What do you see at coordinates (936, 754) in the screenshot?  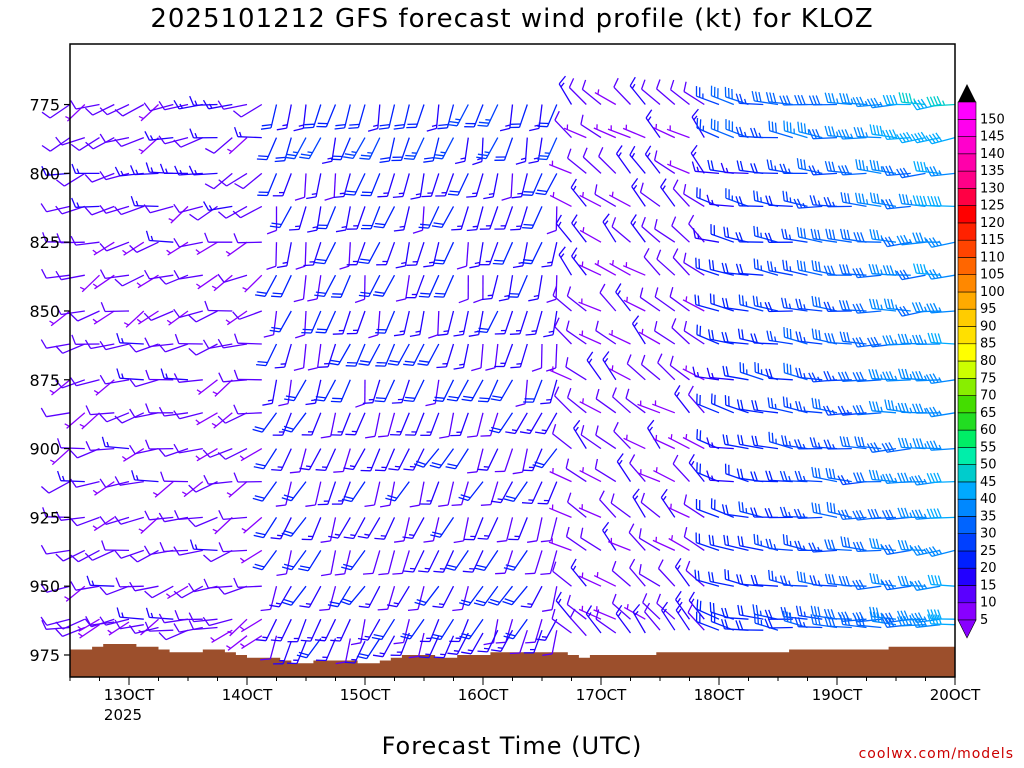 I see `credit-link: coolwx.com/models` at bounding box center [936, 754].